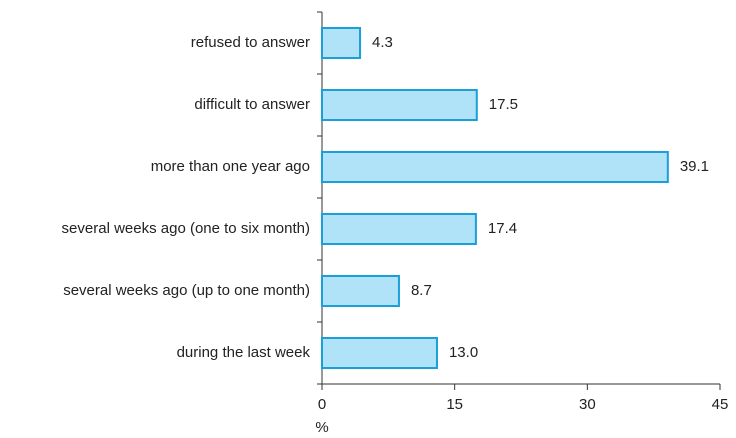 This screenshot has height=438, width=736. I want to click on x-tick-label: 0, so click(322, 404).